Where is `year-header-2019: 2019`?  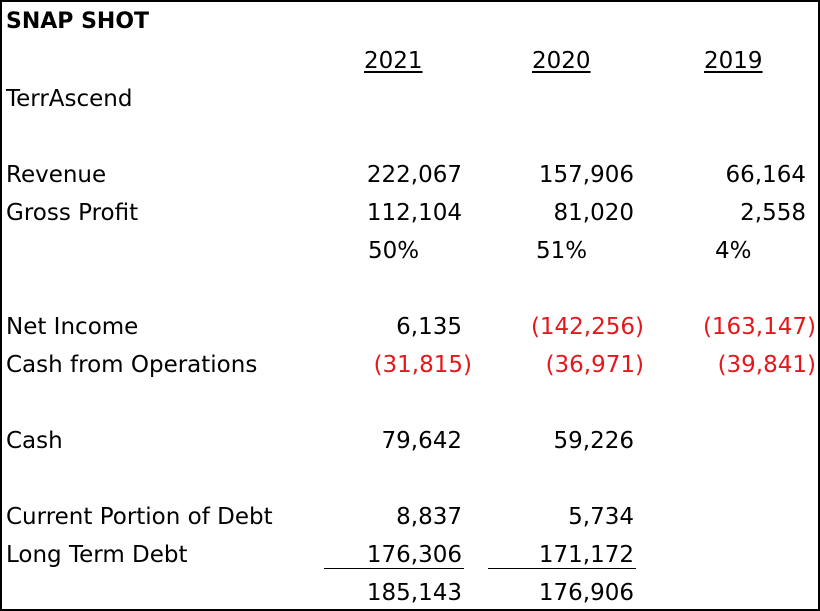 year-header-2019: 2019 is located at coordinates (733, 61).